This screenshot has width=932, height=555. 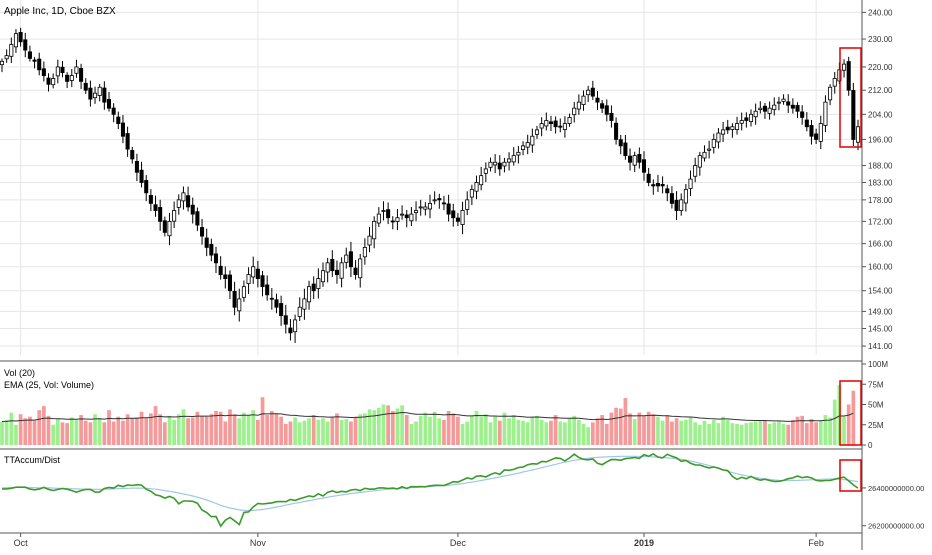 I want to click on price-tick-label: 166.00, so click(x=880, y=244).